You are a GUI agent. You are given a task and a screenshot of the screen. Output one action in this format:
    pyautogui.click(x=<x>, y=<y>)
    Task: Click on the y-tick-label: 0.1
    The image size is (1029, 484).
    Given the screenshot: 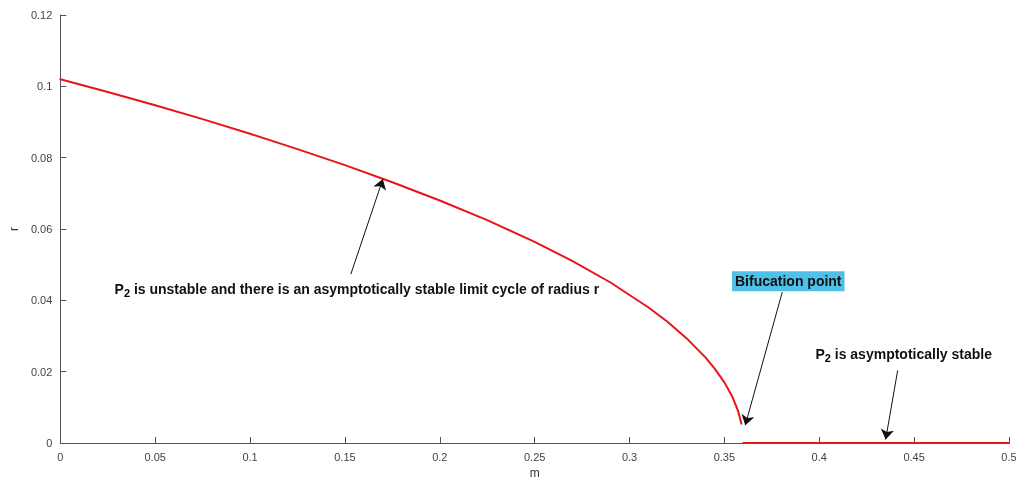 What is the action you would take?
    pyautogui.click(x=45, y=86)
    